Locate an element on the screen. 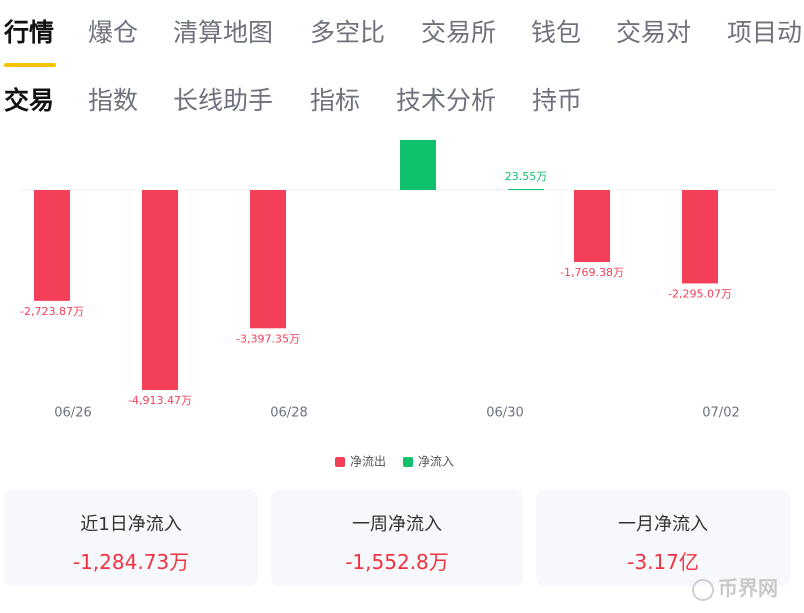 This screenshot has height=613, width=804. tab: 长线助手 is located at coordinates (223, 100).